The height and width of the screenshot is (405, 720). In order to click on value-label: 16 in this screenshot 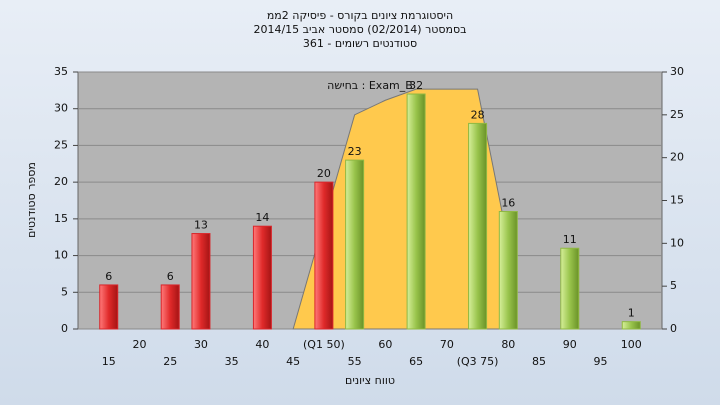, I will do `click(508, 203)`.